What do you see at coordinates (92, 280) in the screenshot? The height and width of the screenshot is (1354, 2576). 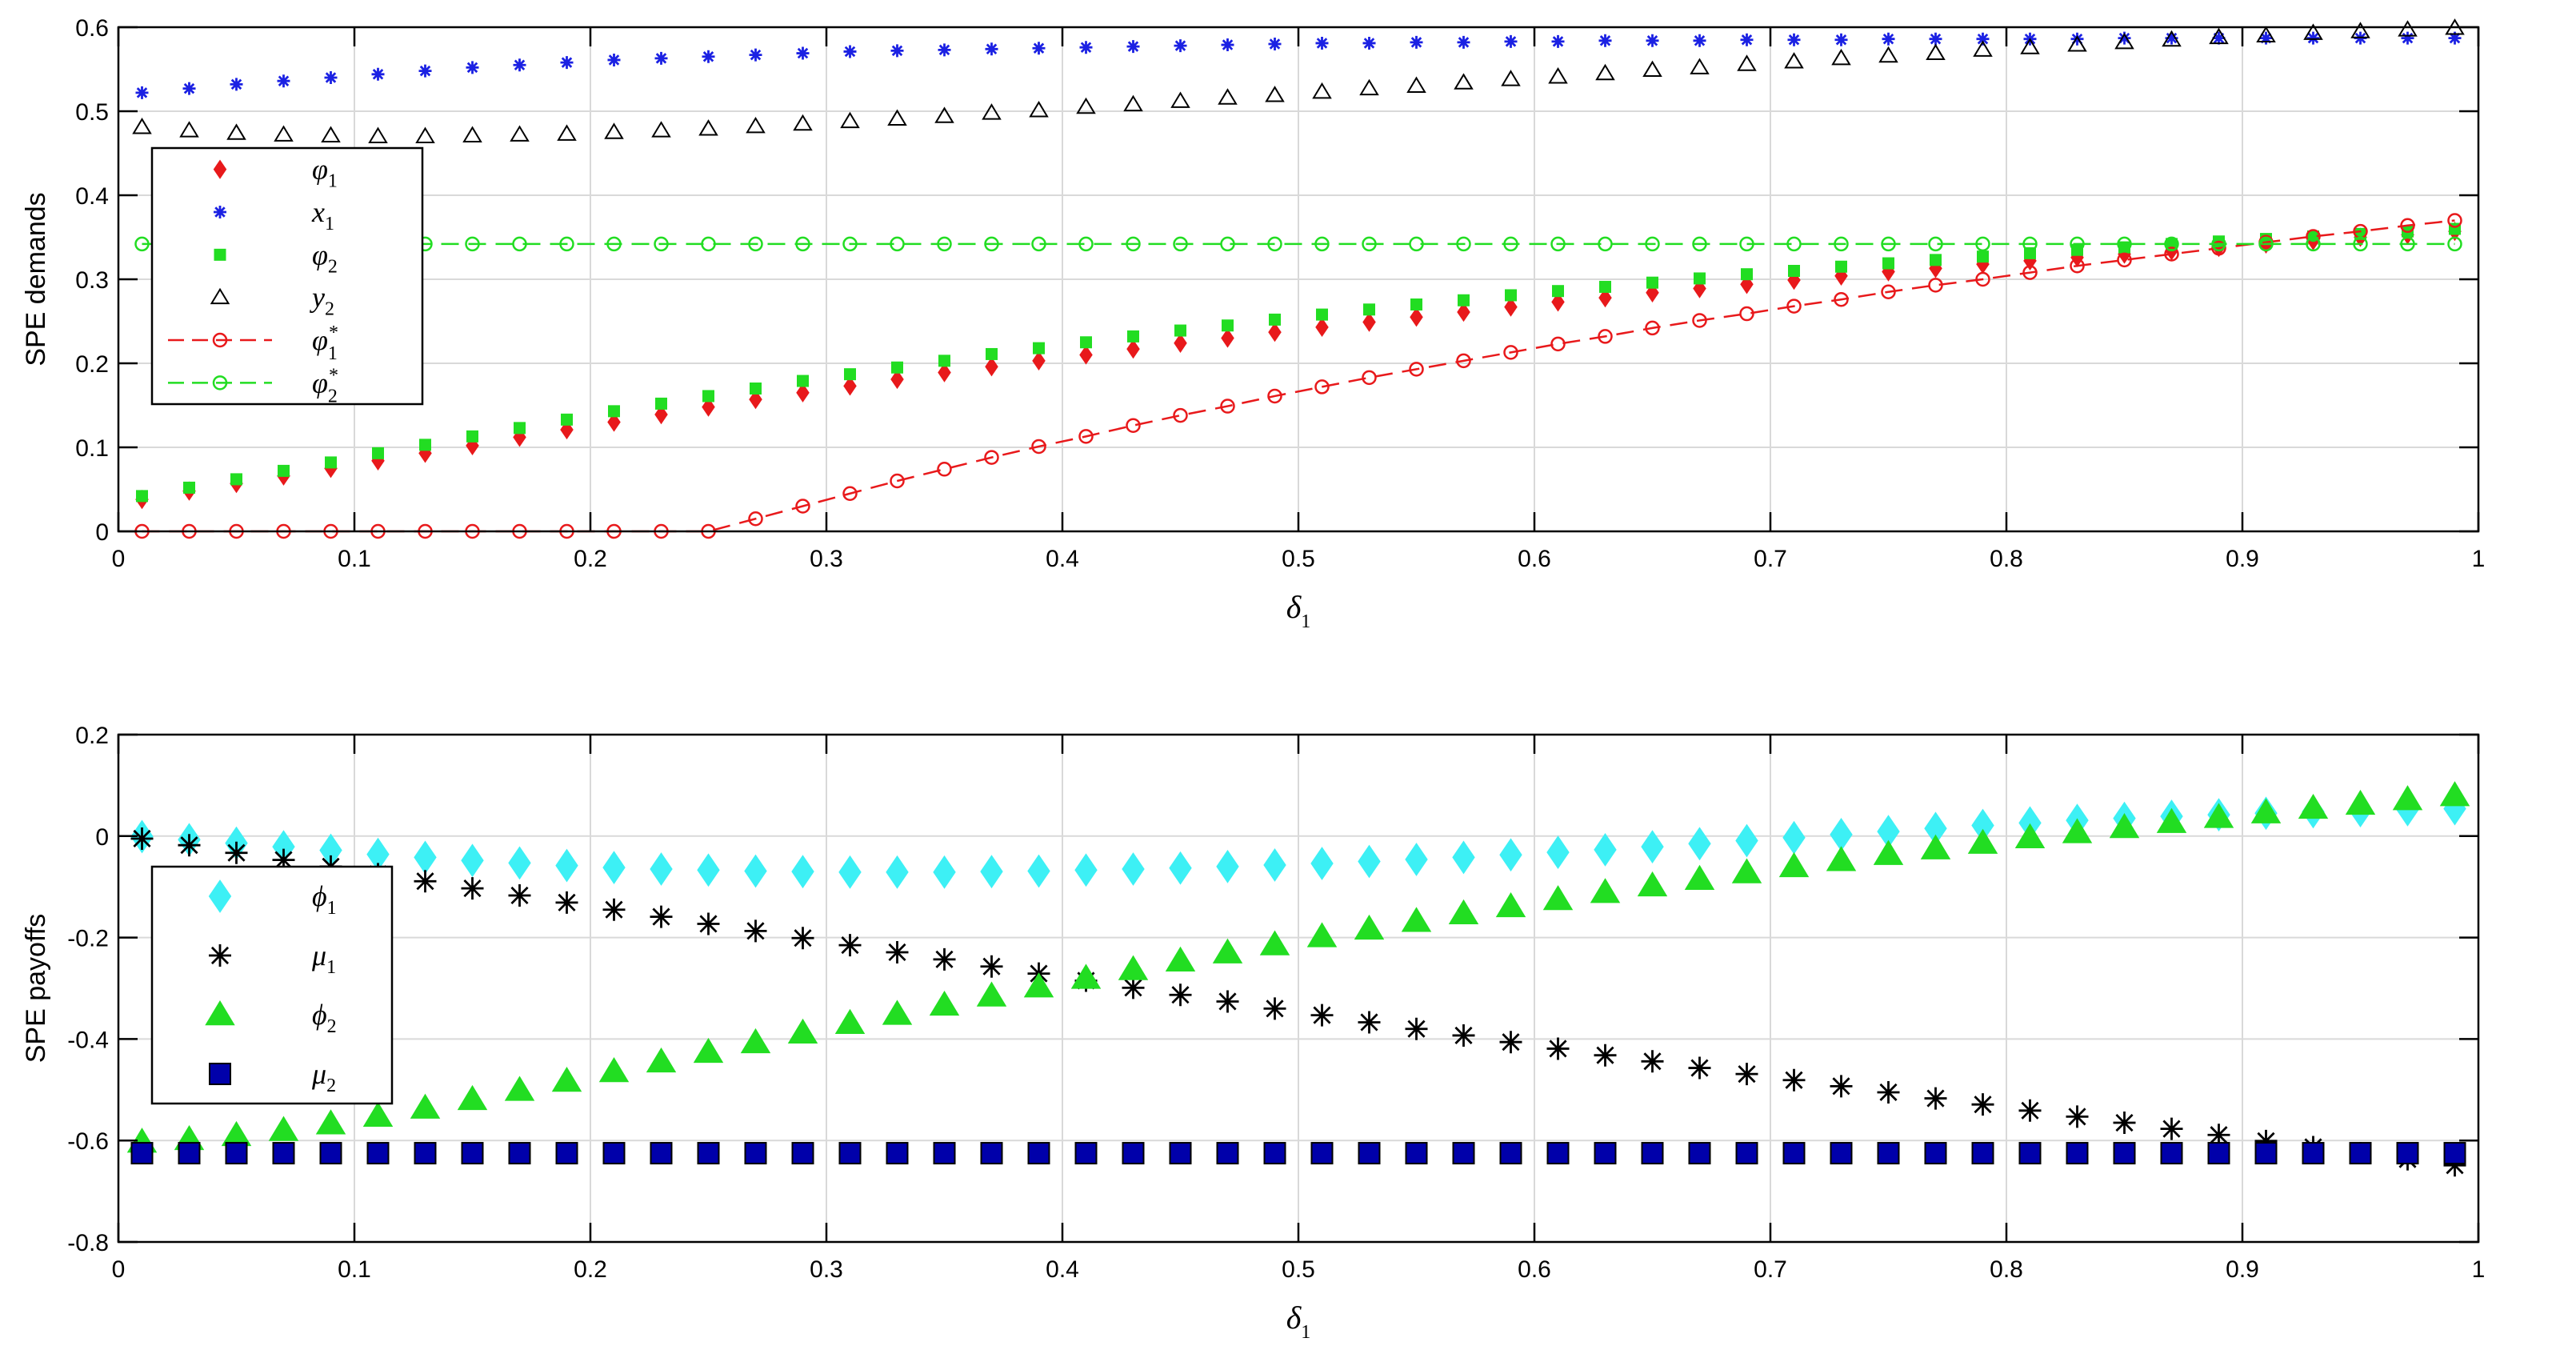 I see `demands-y-tick-label: 0.3` at bounding box center [92, 280].